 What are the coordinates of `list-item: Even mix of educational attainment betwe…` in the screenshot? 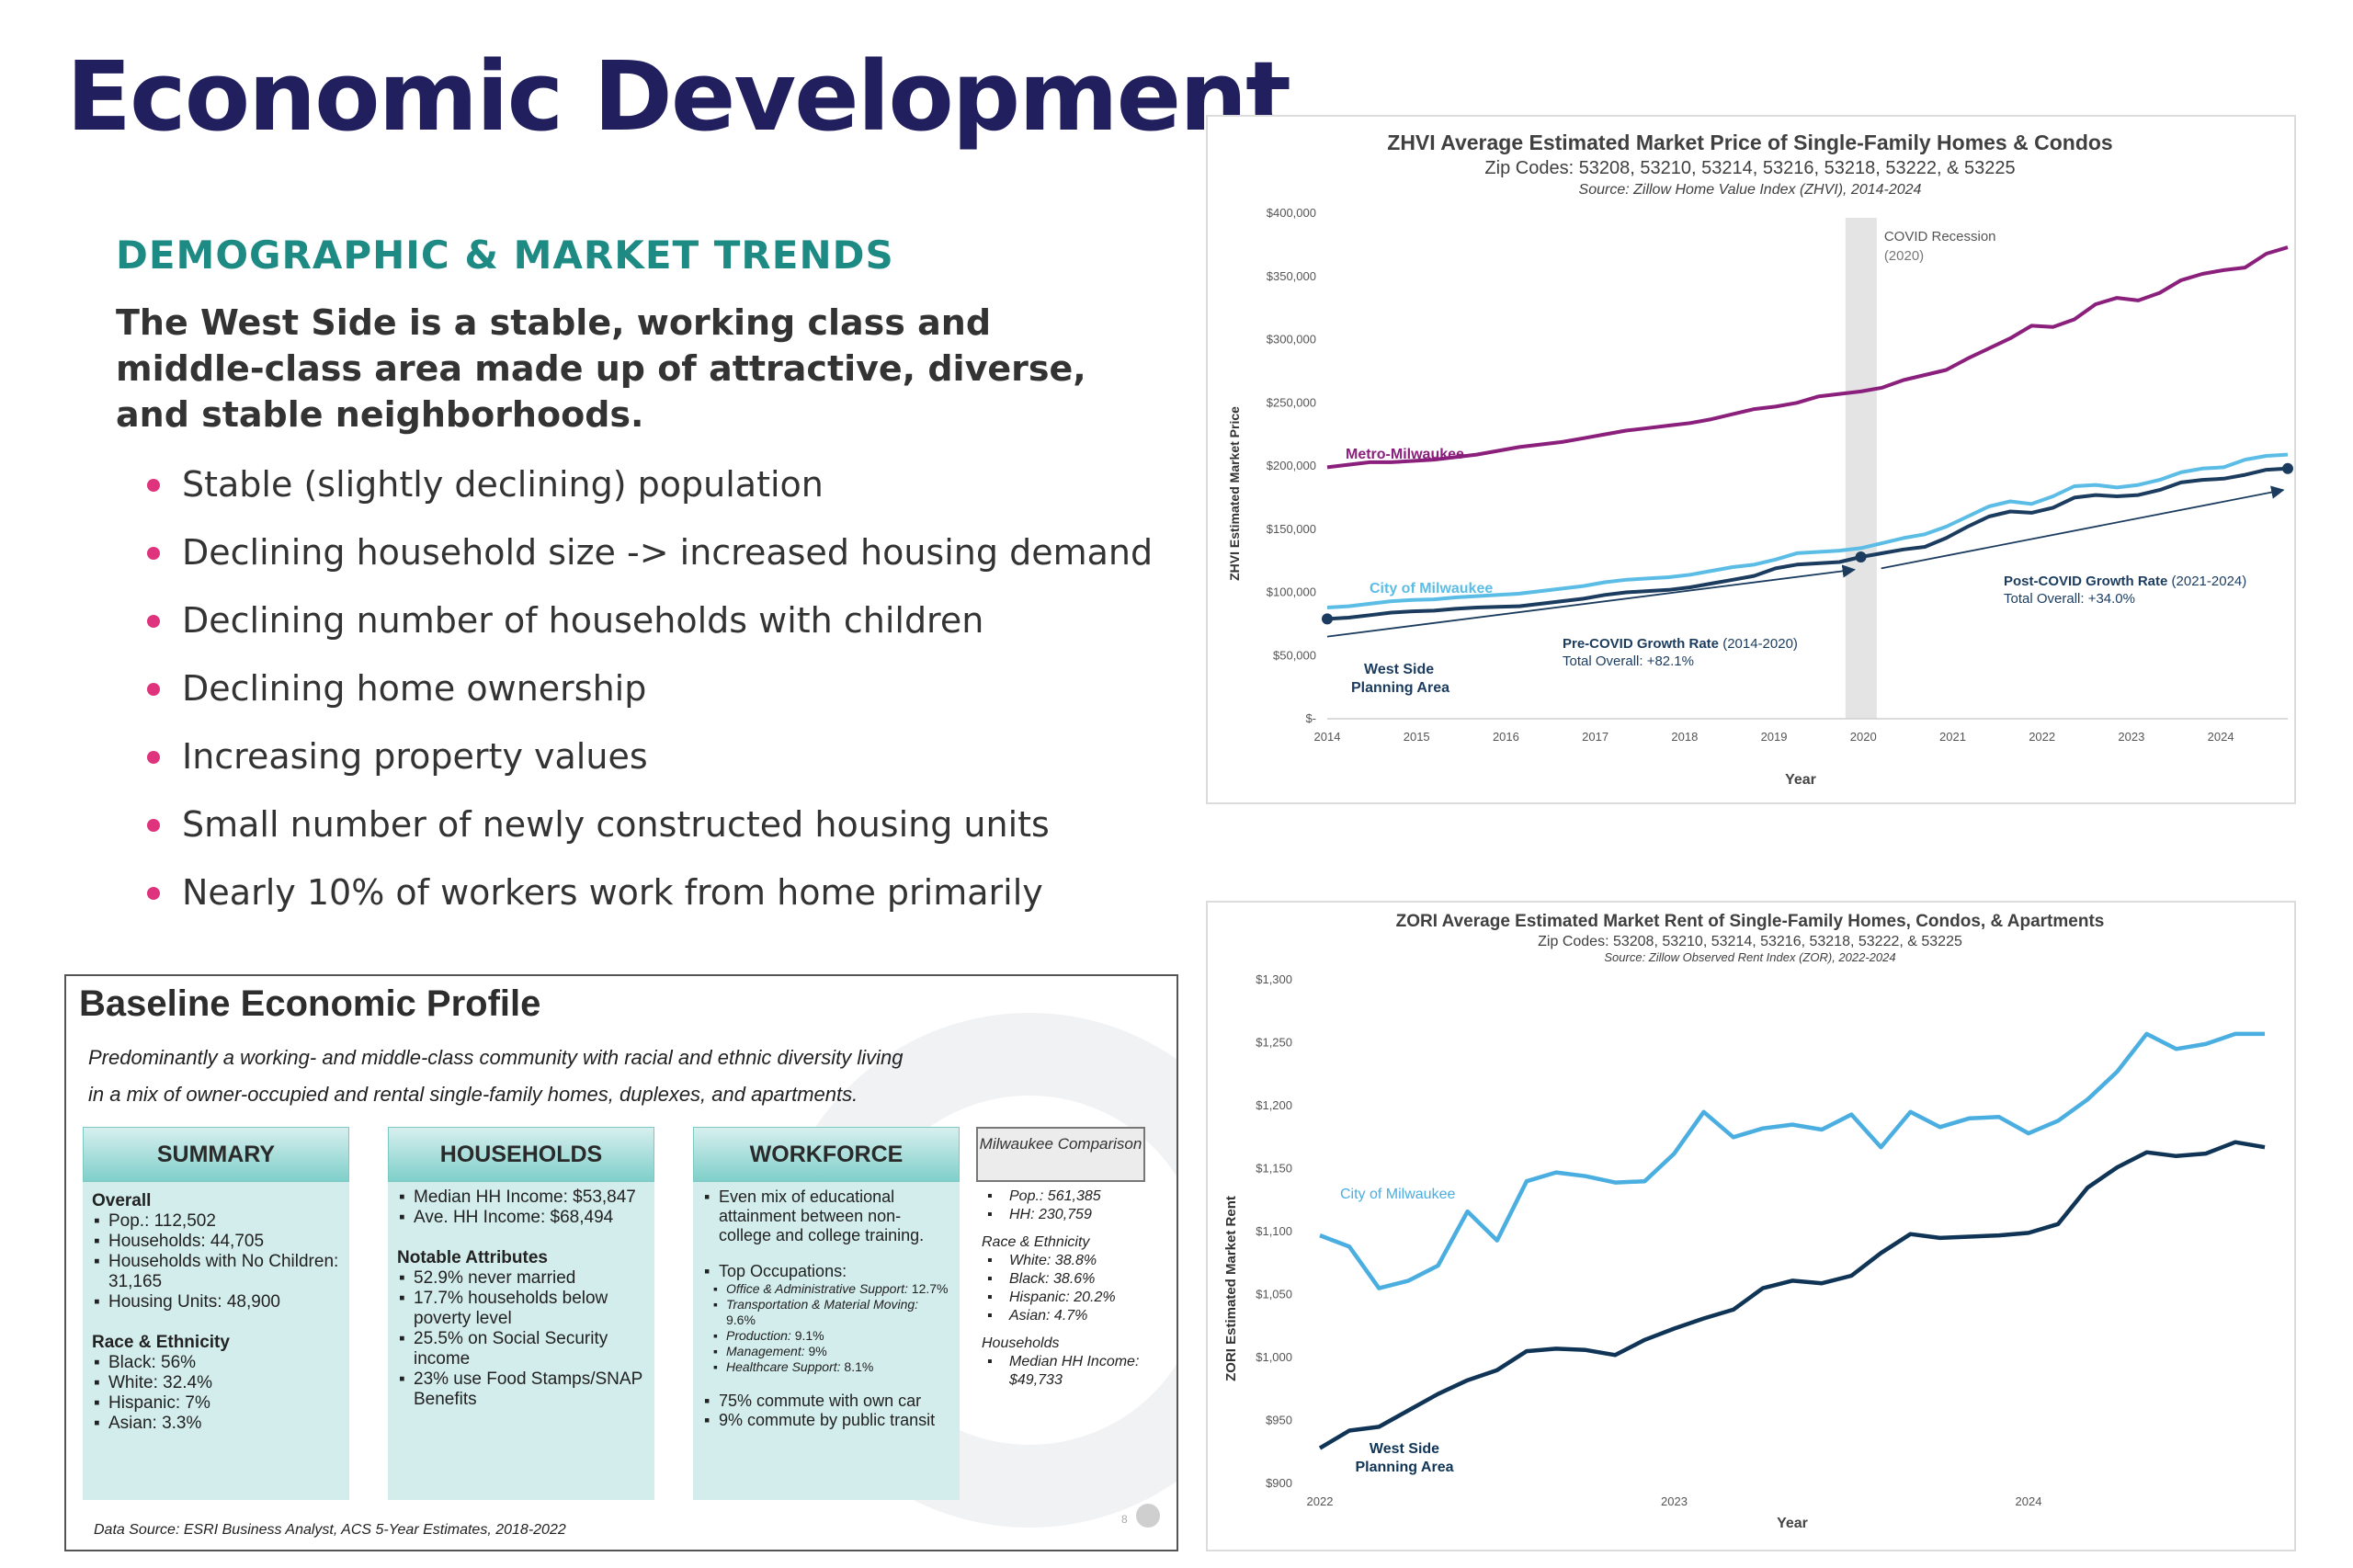 It's located at (826, 1216).